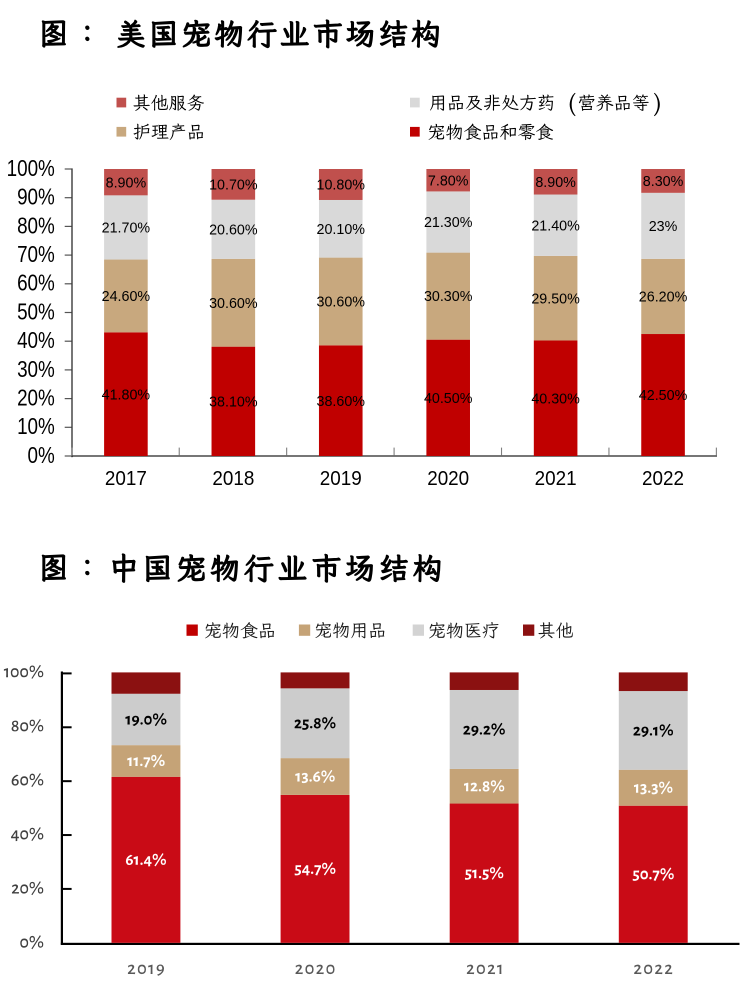 The width and height of the screenshot is (740, 998). Describe the element at coordinates (663, 298) in the screenshot. I see `svg-text: 26.20%` at that location.